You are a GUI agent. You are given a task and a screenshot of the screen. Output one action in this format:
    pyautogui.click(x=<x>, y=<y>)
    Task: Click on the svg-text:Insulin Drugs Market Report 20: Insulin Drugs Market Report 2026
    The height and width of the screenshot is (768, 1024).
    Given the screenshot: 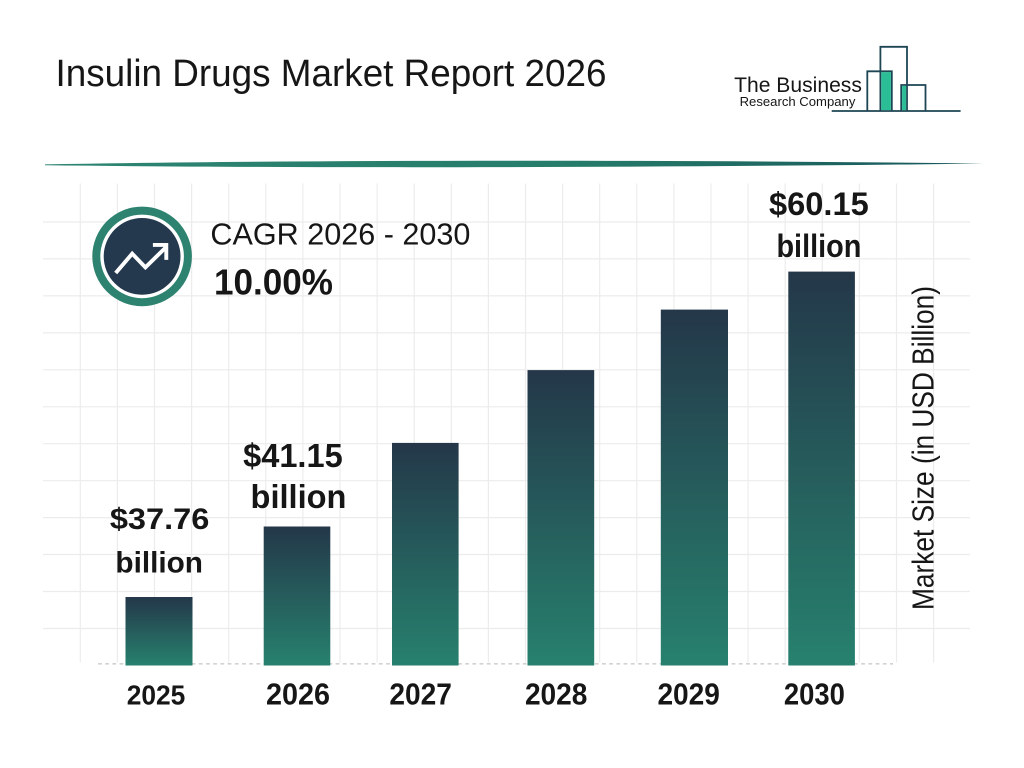 What is the action you would take?
    pyautogui.click(x=331, y=74)
    